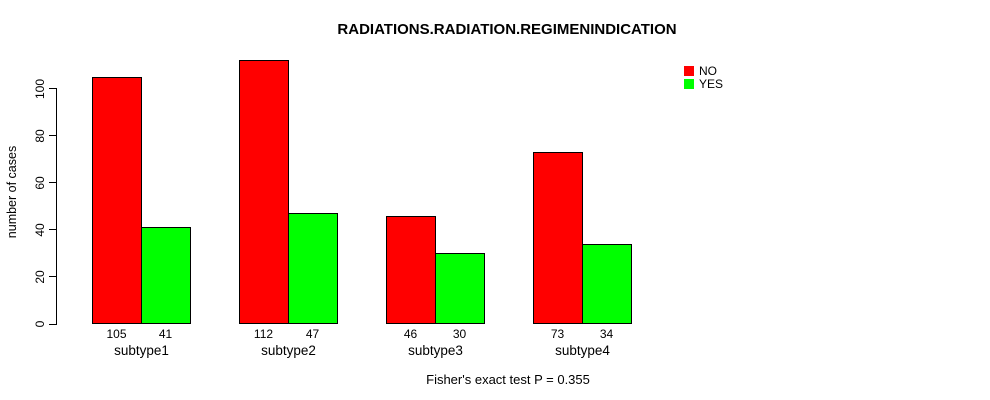 The height and width of the screenshot is (400, 990). Describe the element at coordinates (410, 334) in the screenshot. I see `bar-value-label: 46` at that location.